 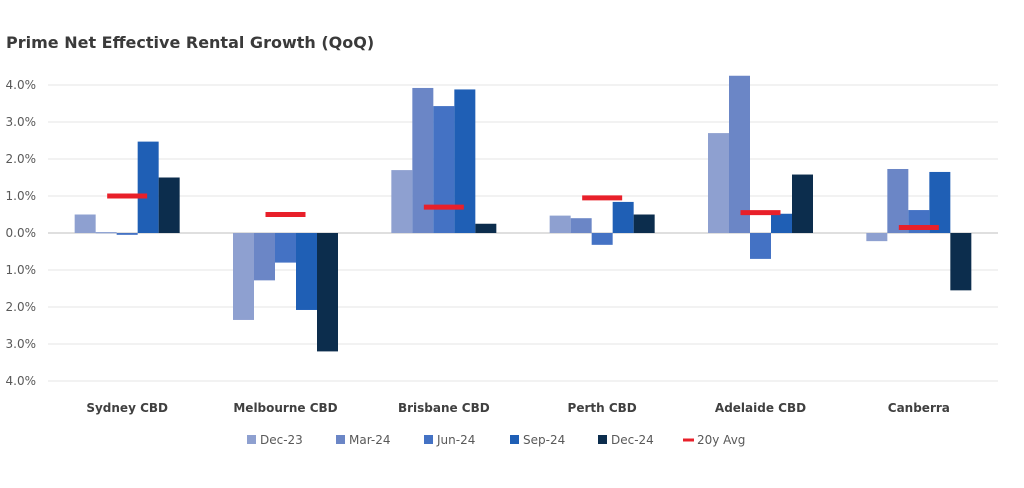 I want to click on x-category-label: Adelaide CBD, so click(x=760, y=408).